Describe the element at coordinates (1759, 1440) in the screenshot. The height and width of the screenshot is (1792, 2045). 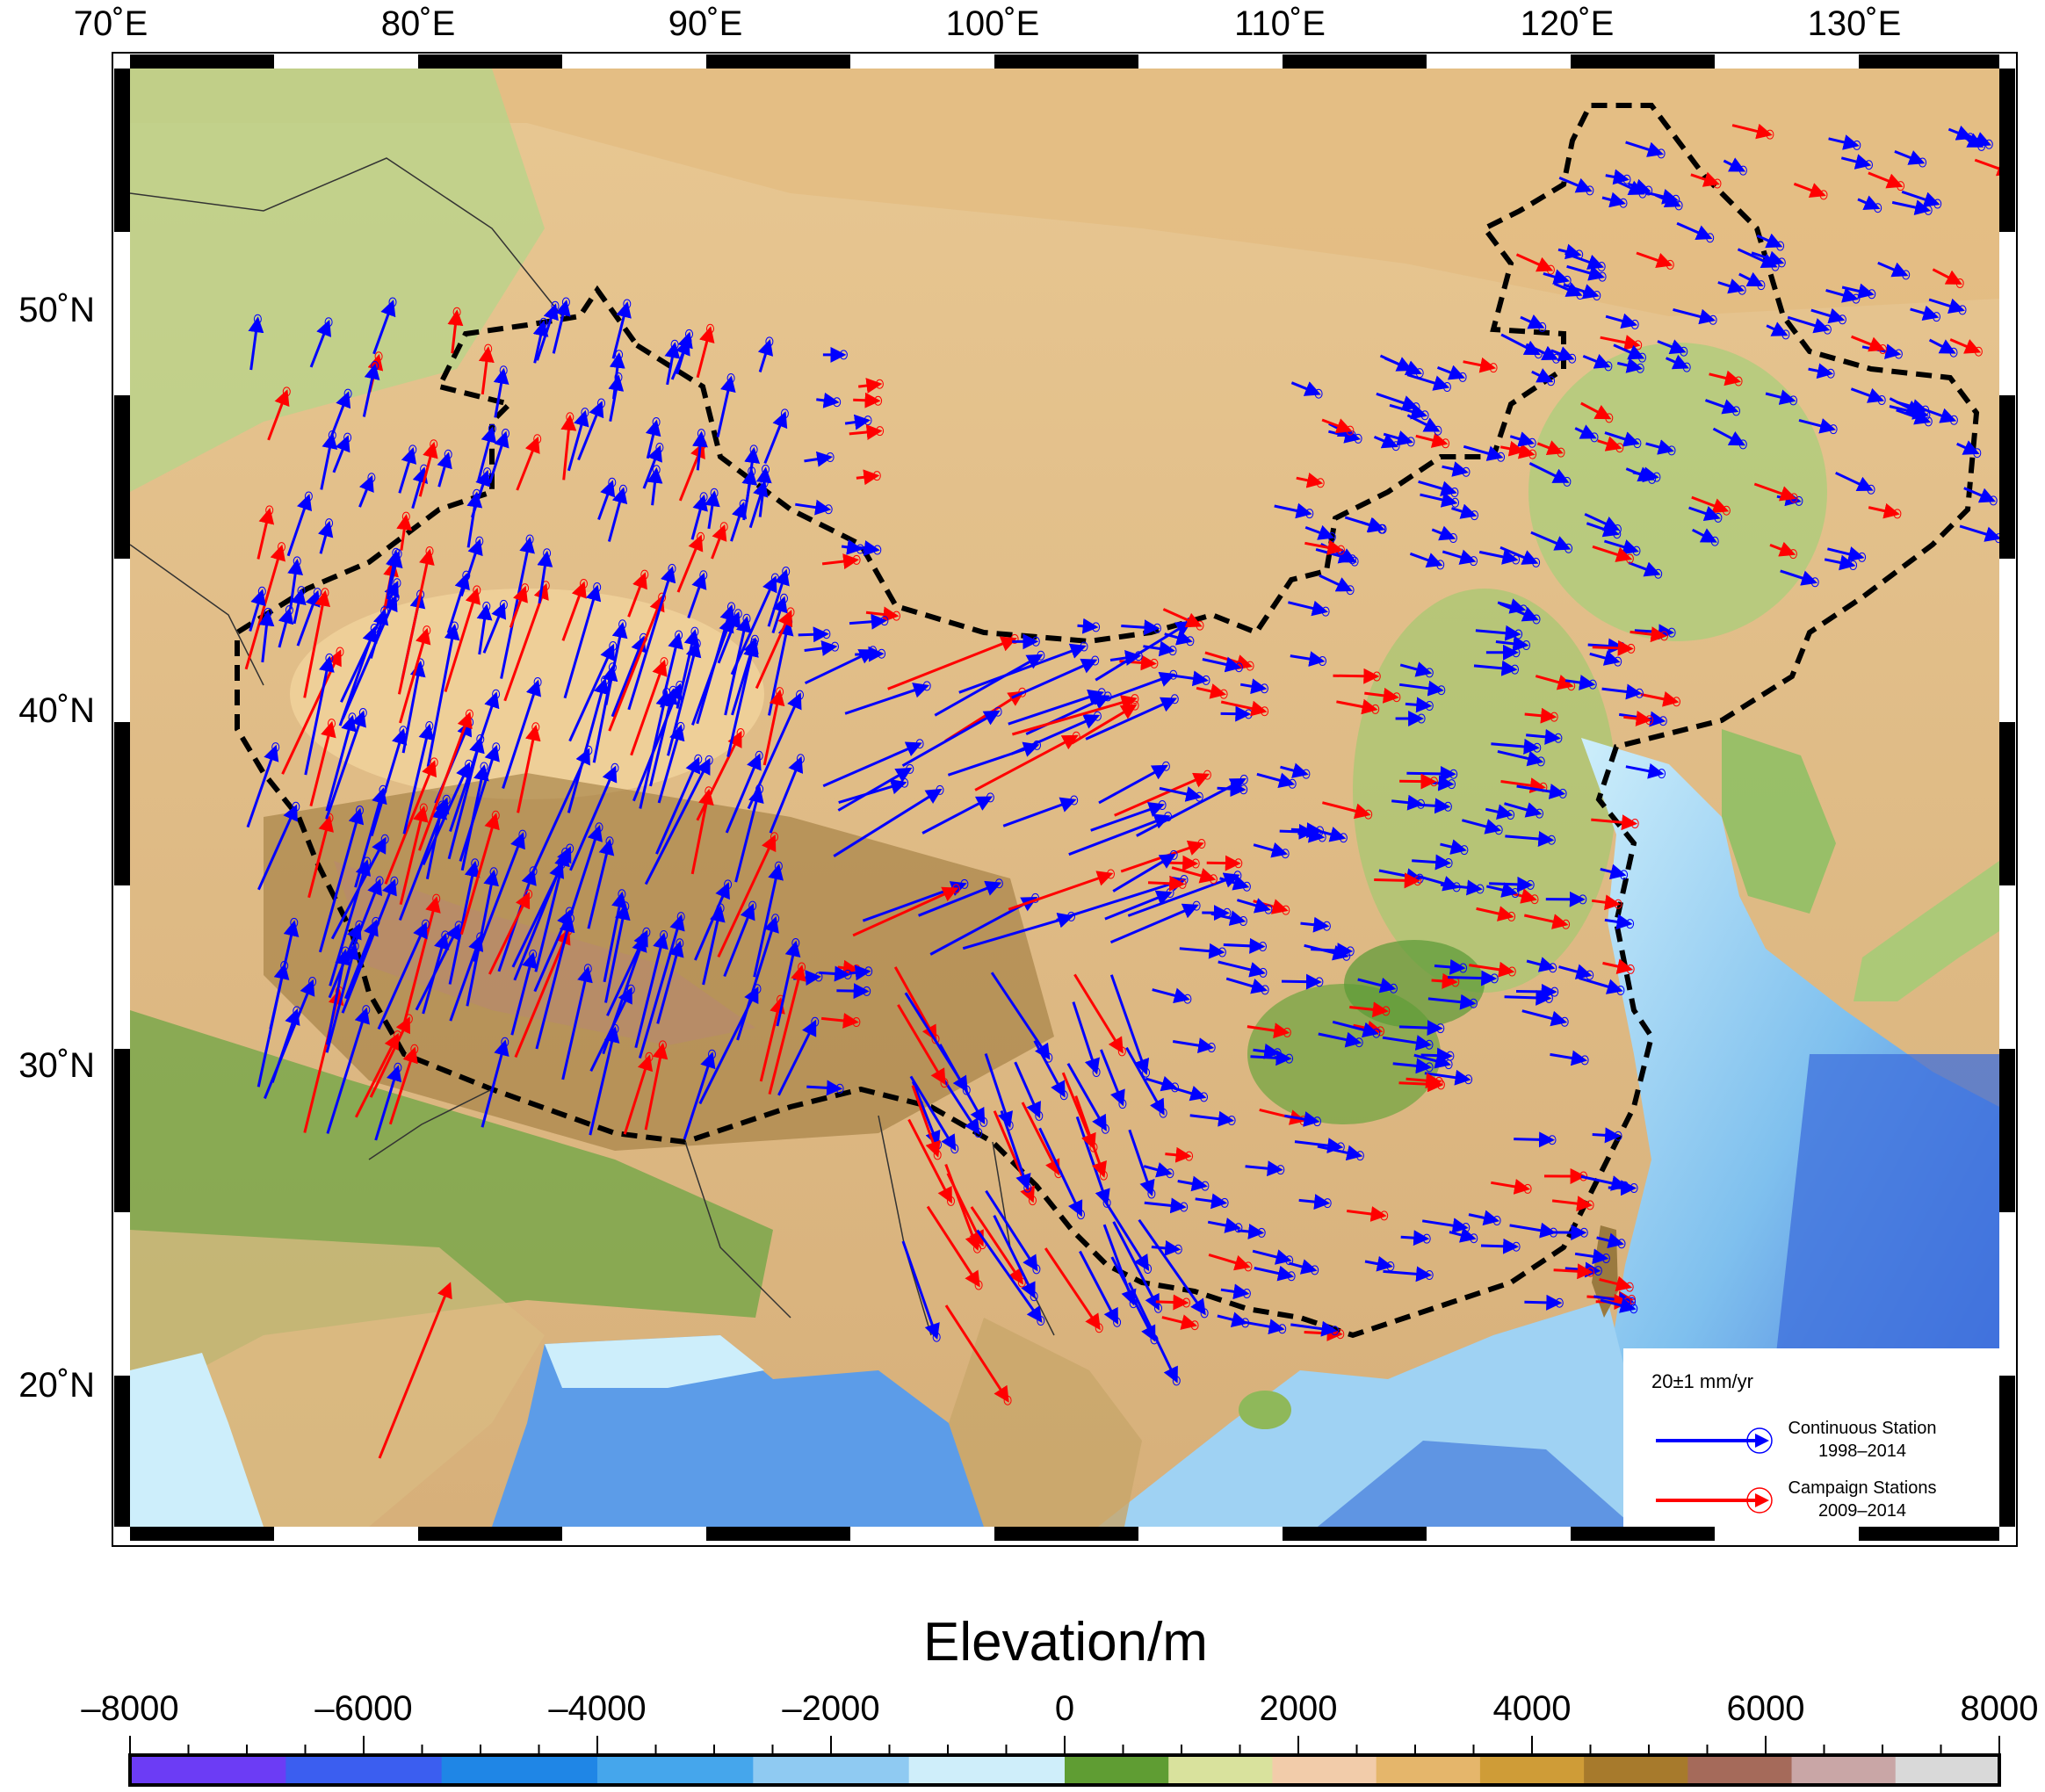
I see `legend-continuous-ellipse` at that location.